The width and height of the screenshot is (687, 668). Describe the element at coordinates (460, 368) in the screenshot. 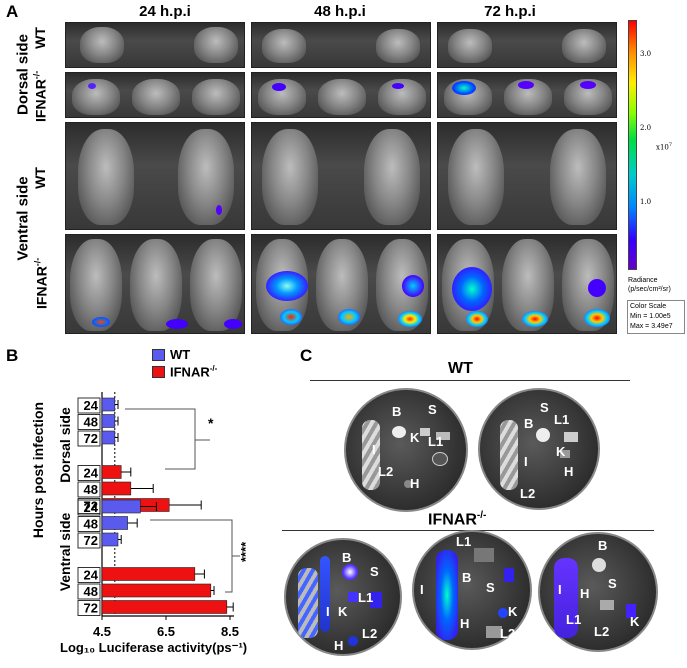

I see `panel-c-wt-title: WT` at that location.